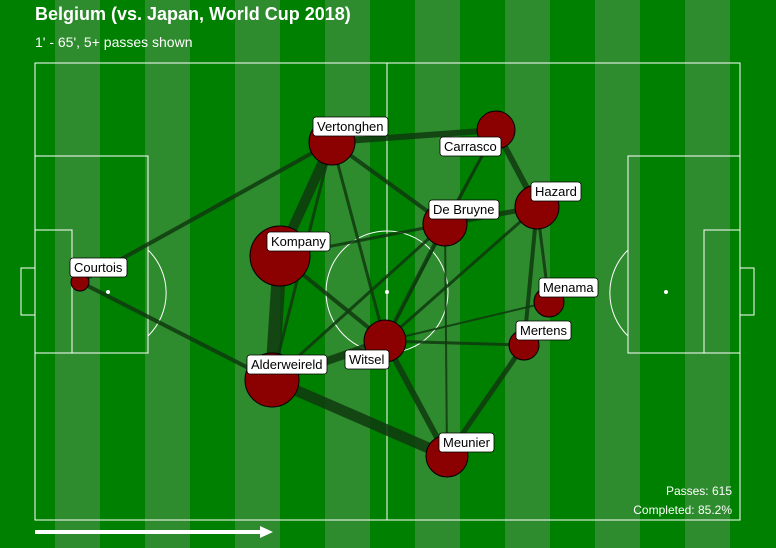 The height and width of the screenshot is (548, 776). Describe the element at coordinates (193, 14) in the screenshot. I see `chart-title: Belgium (vs. Japan, World Cup 2018)` at that location.